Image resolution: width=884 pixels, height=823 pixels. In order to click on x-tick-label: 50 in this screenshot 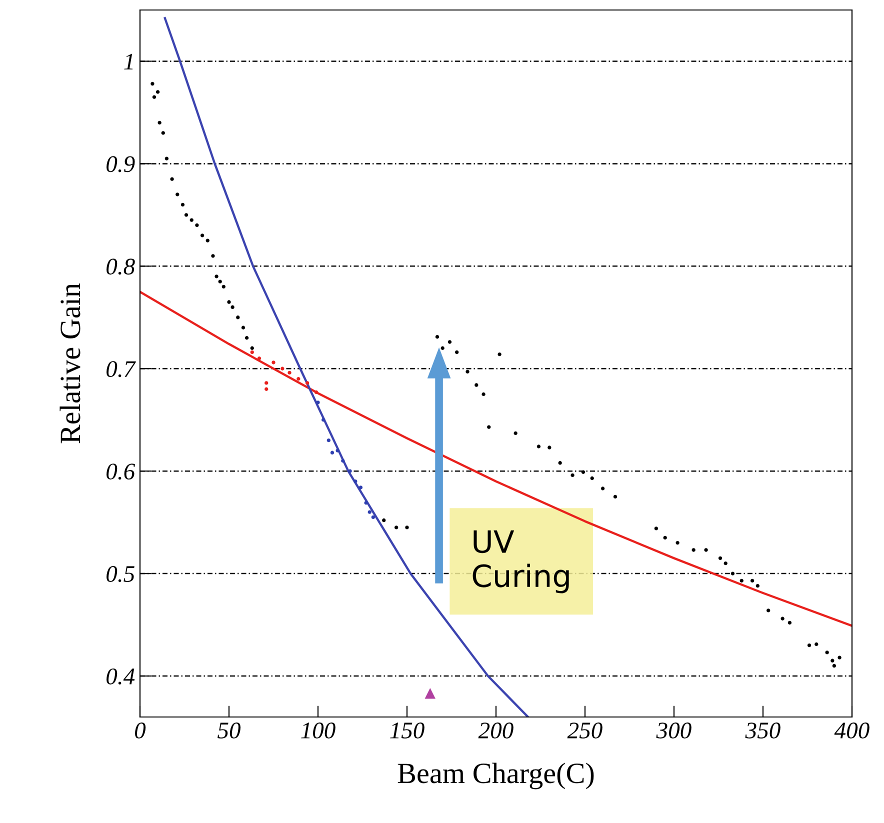, I will do `click(229, 730)`.